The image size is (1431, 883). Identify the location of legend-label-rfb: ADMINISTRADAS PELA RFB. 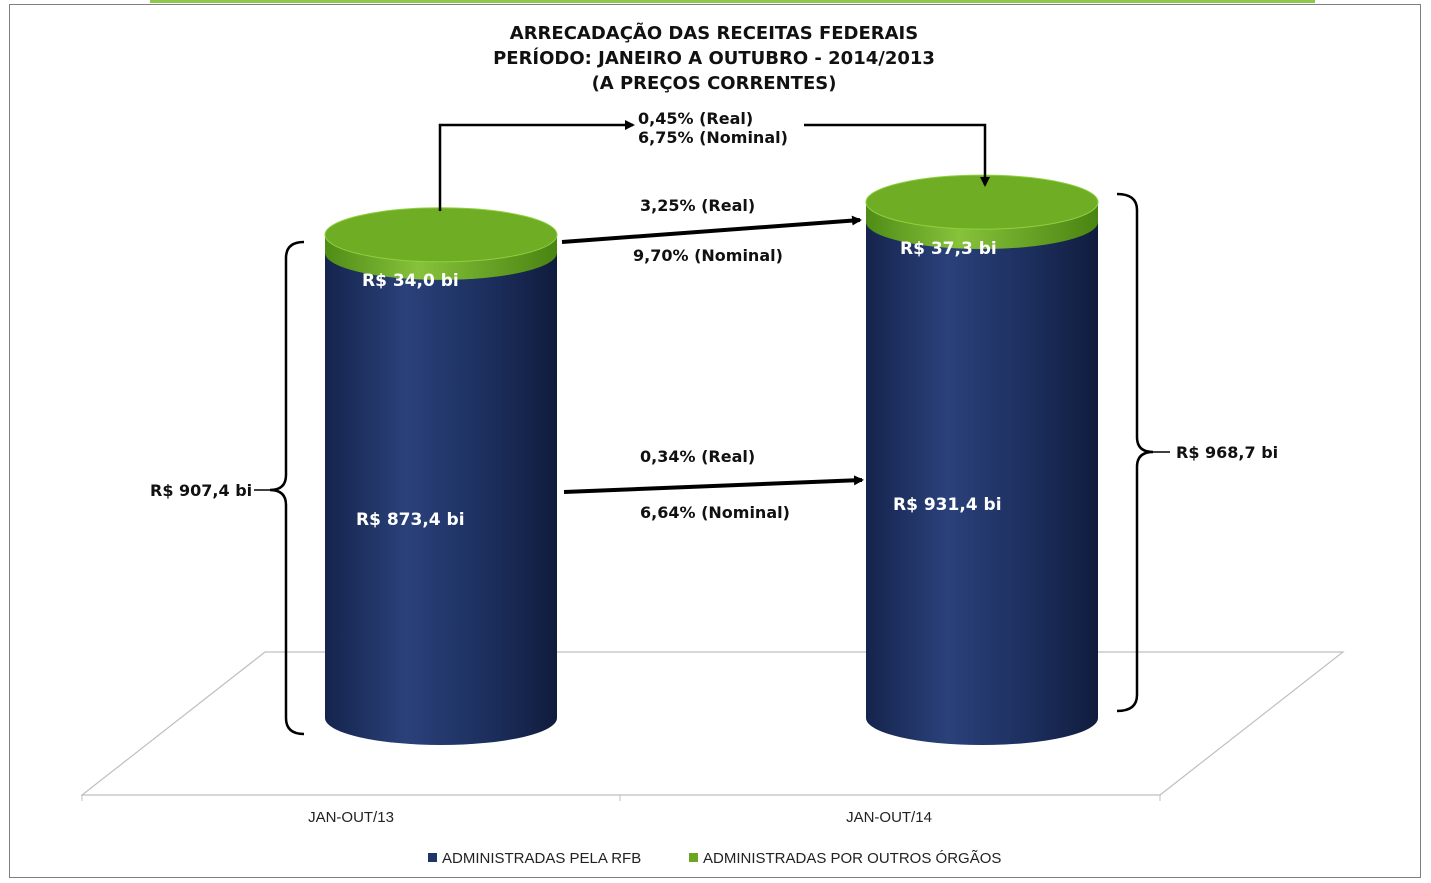
(541, 858).